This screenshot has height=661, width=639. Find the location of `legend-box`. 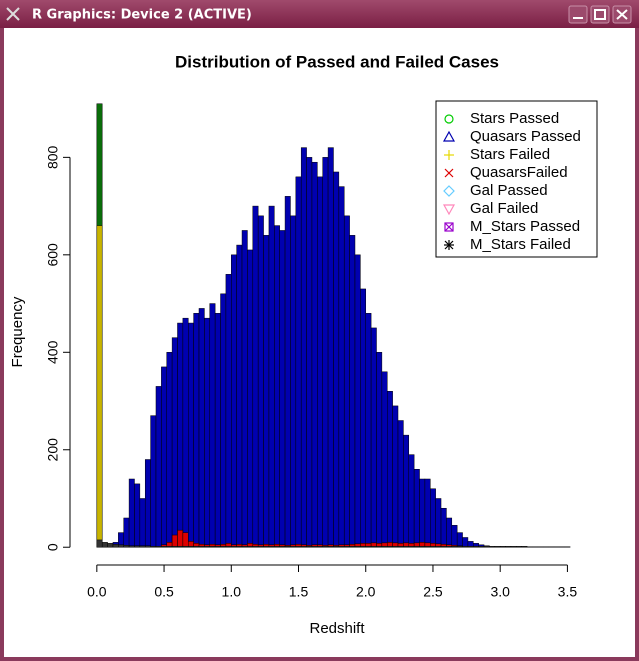

legend-box is located at coordinates (516, 179).